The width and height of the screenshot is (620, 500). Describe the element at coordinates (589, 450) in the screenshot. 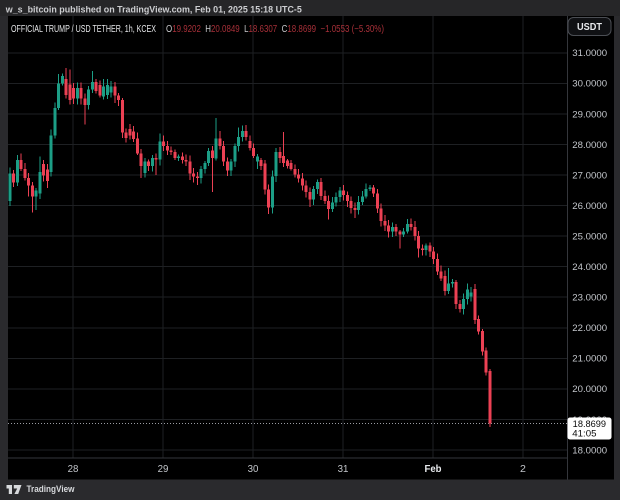

I see `svg-text: 18.0000` at that location.